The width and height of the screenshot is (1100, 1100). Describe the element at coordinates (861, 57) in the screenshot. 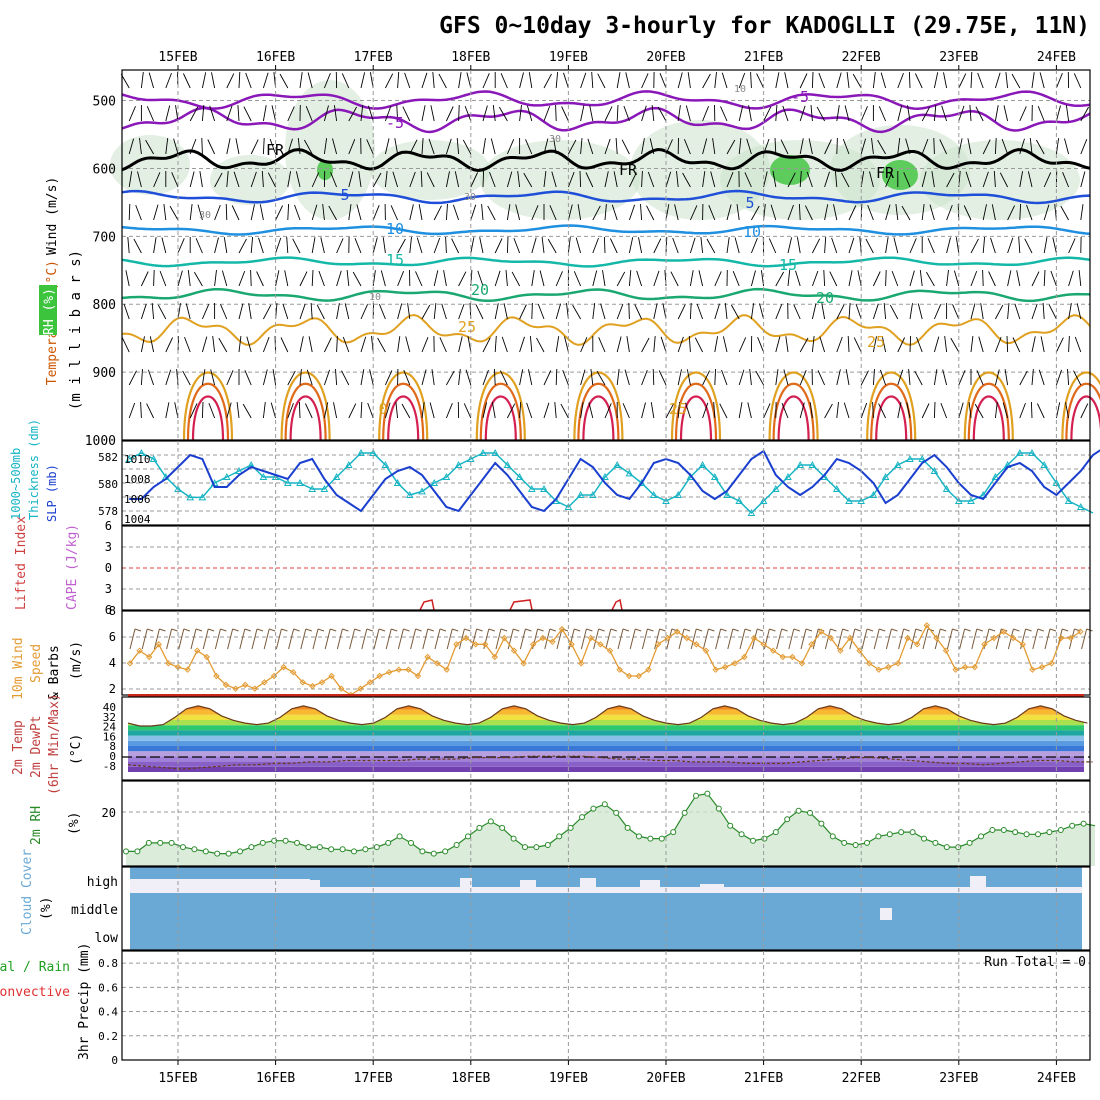

I see `date-label-top: 22FEB` at that location.